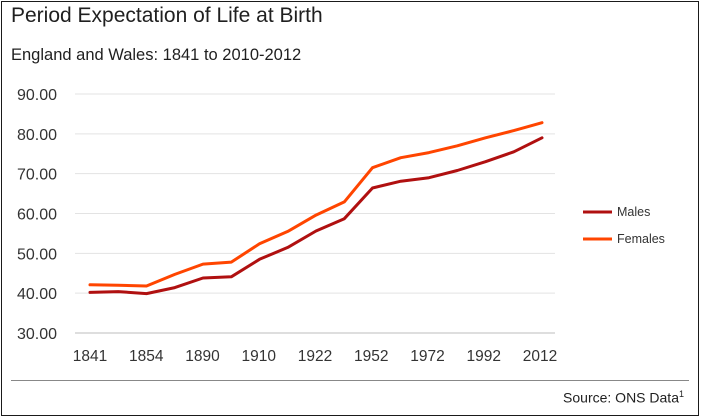 The image size is (702, 419). Describe the element at coordinates (350, 380) in the screenshot. I see `footer-divider` at that location.